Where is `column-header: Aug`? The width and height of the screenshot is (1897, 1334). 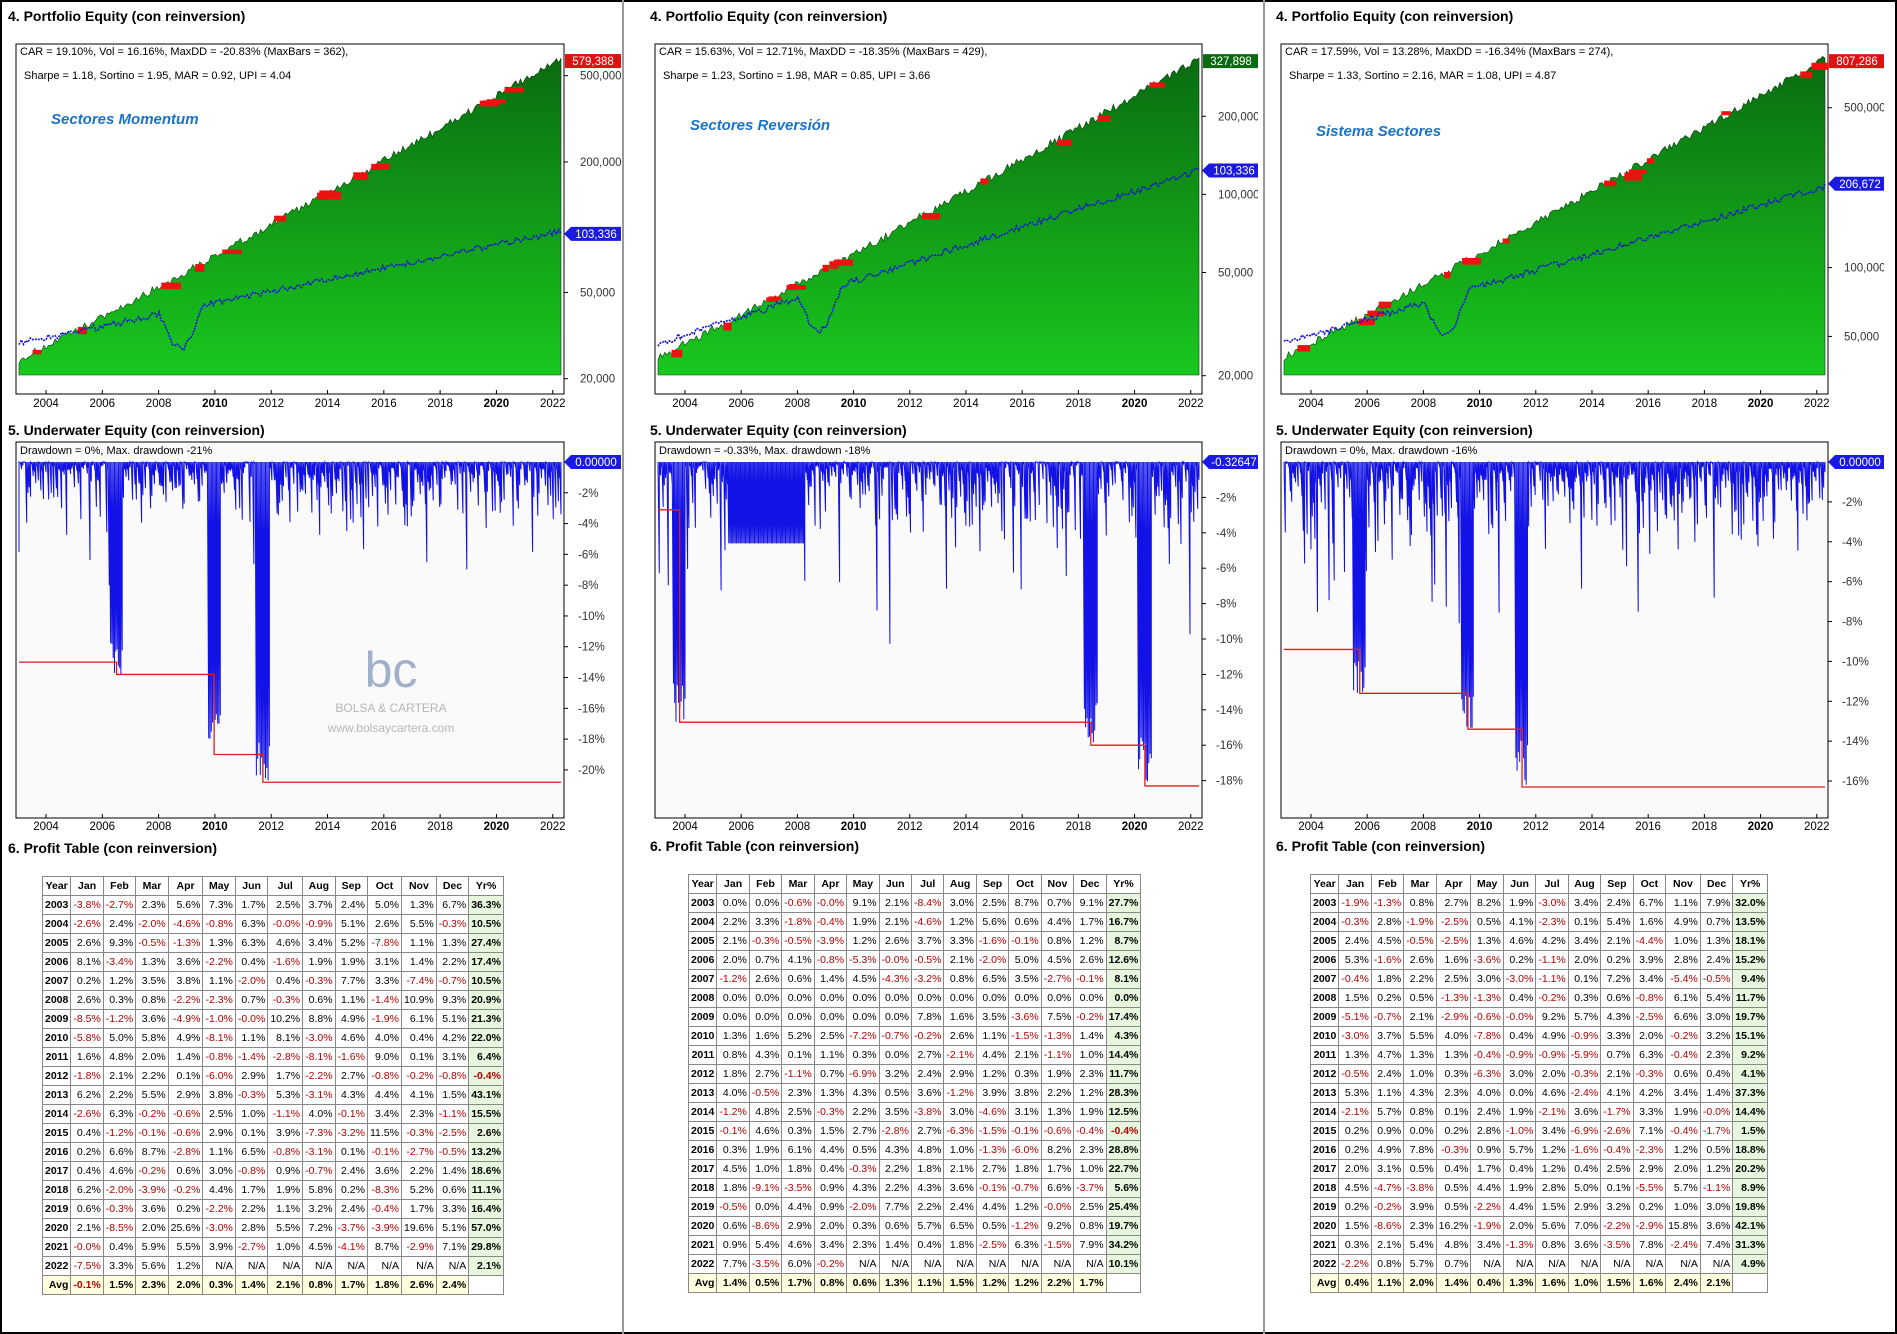 column-header: Aug is located at coordinates (319, 886).